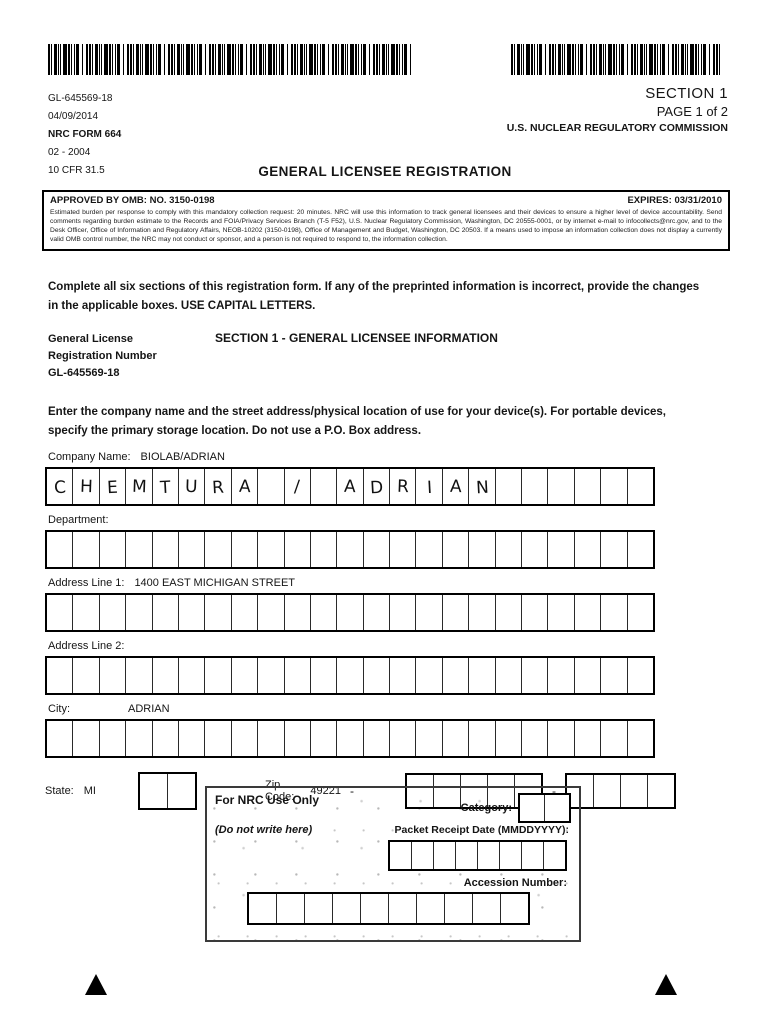  What do you see at coordinates (350, 675) in the screenshot?
I see `address-line2-grid` at bounding box center [350, 675].